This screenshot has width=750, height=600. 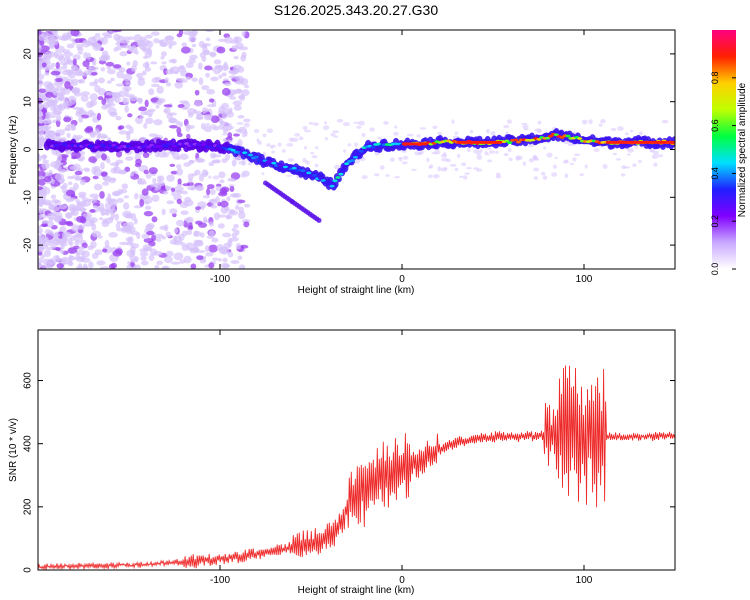 What do you see at coordinates (28, 102) in the screenshot?
I see `spectrogram-y-tick-label: 10` at bounding box center [28, 102].